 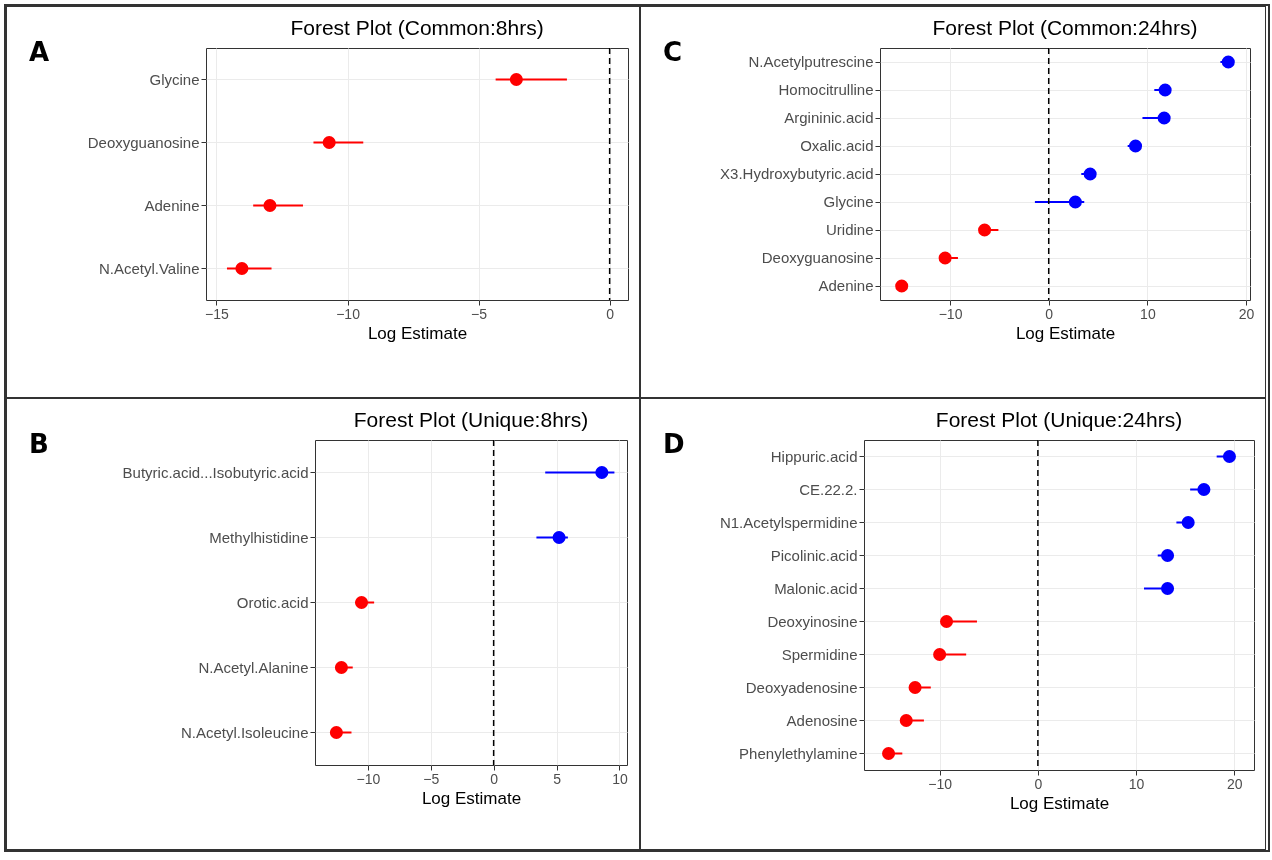 What do you see at coordinates (826, 89) in the screenshot?
I see `y-tick-label: Homocitrulline` at bounding box center [826, 89].